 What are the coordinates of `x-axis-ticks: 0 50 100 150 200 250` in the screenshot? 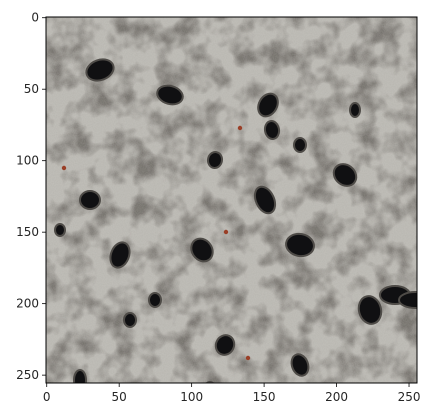 It's located at (232, 393).